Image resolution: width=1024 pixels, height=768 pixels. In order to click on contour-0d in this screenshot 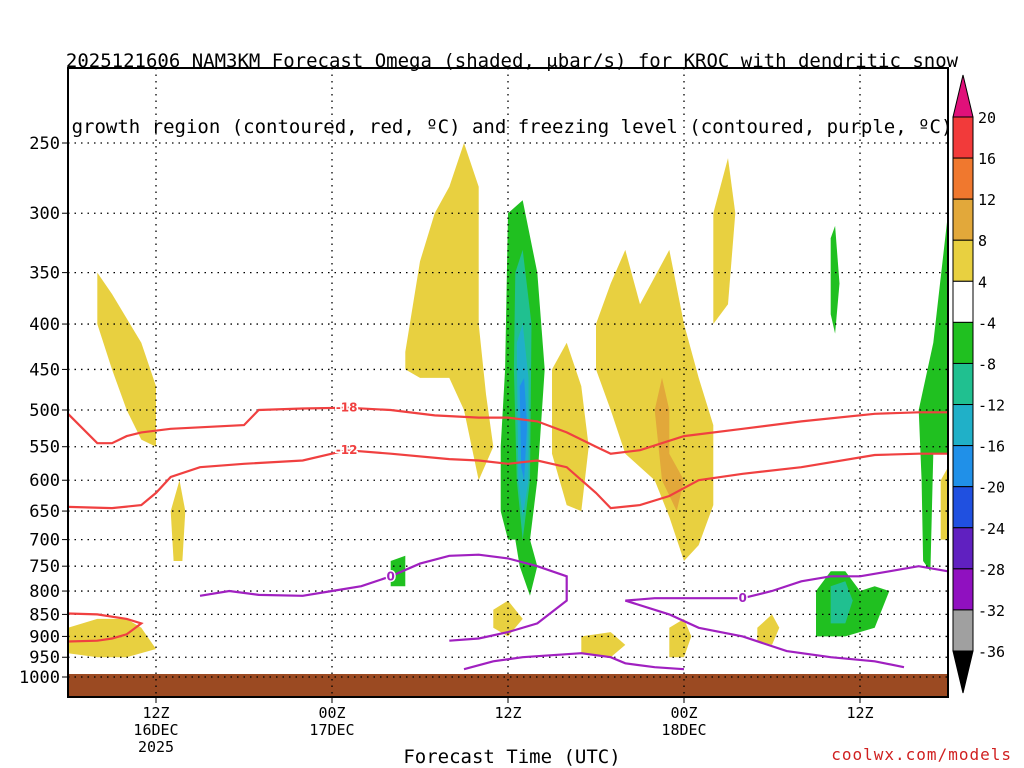, I will do `click(574, 661)`.